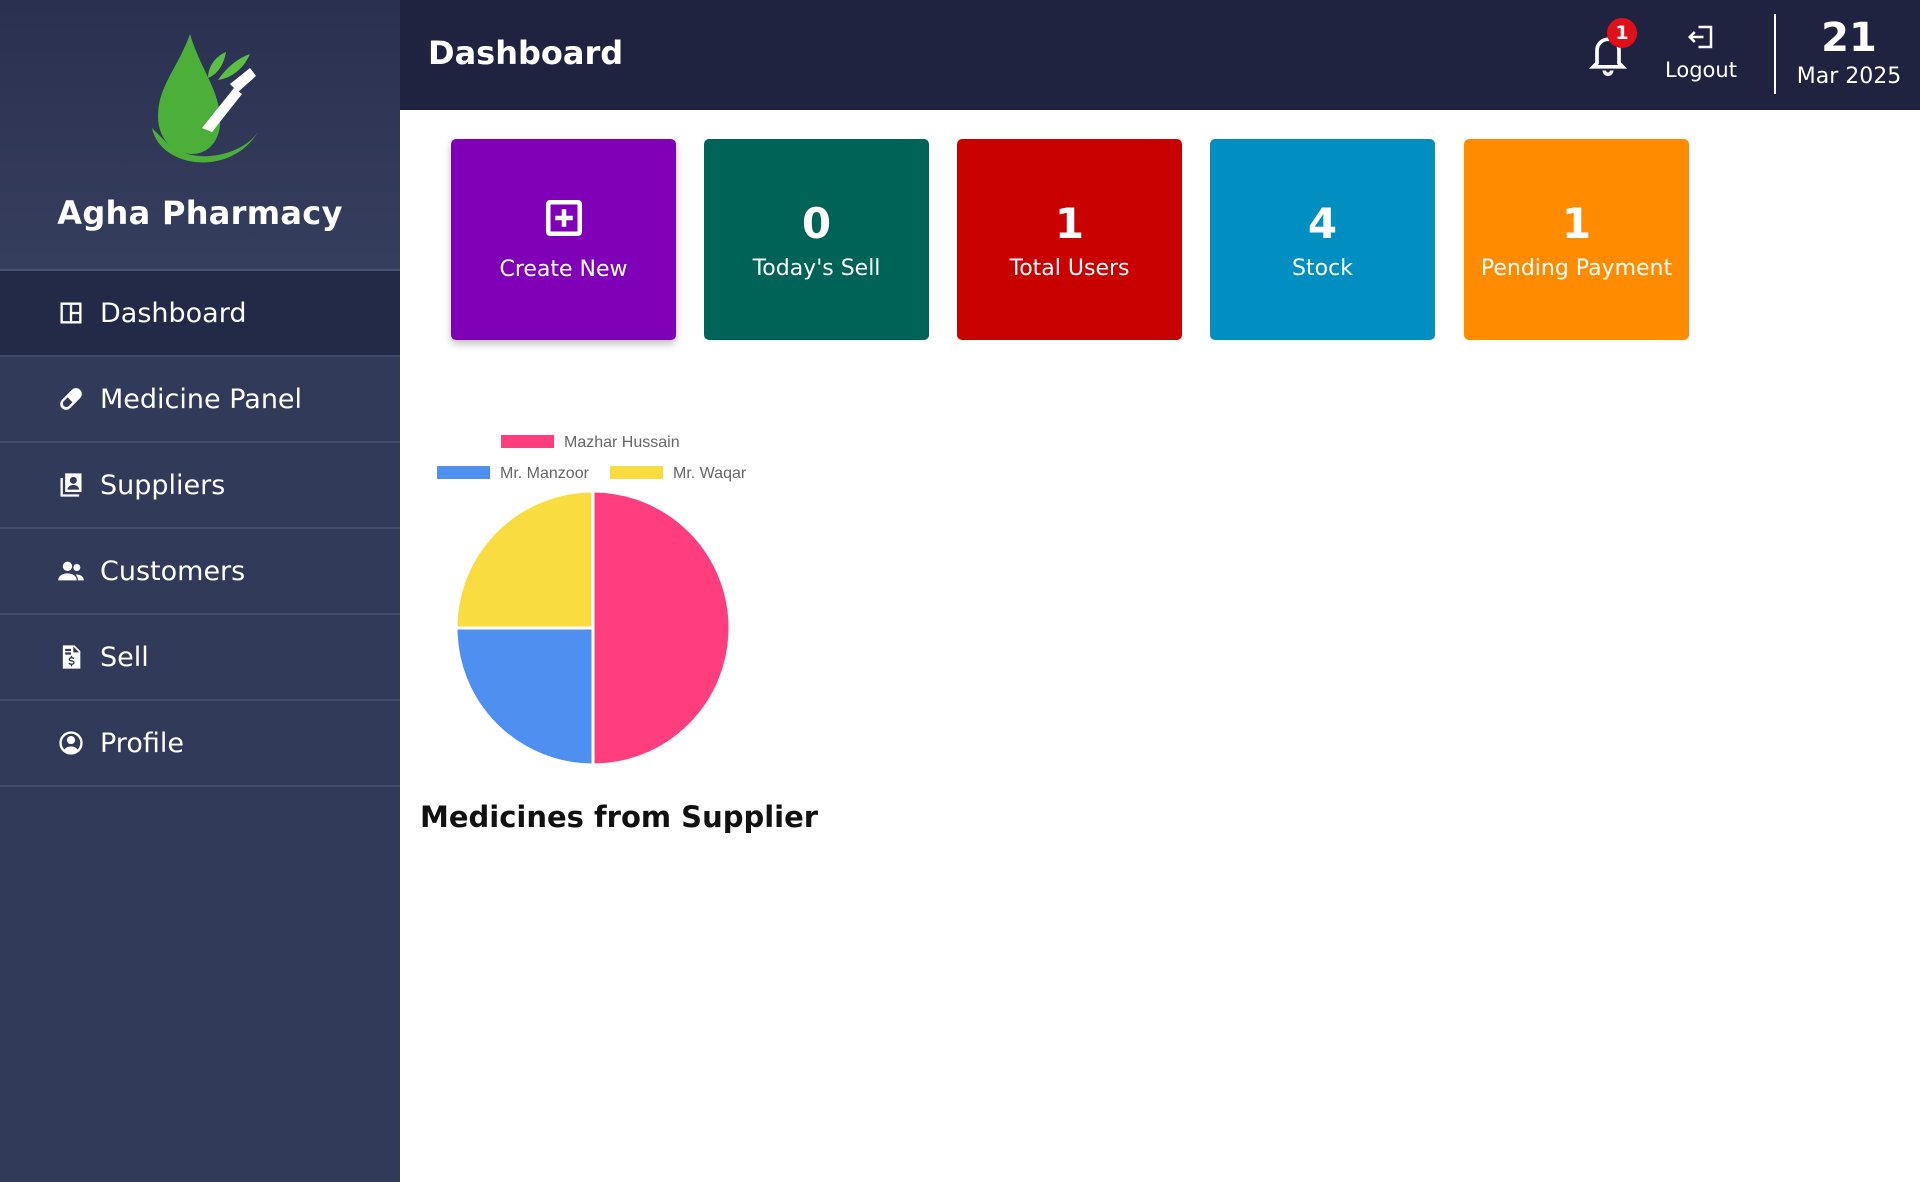  I want to click on legend-label: Mr. Waqar, so click(710, 473).